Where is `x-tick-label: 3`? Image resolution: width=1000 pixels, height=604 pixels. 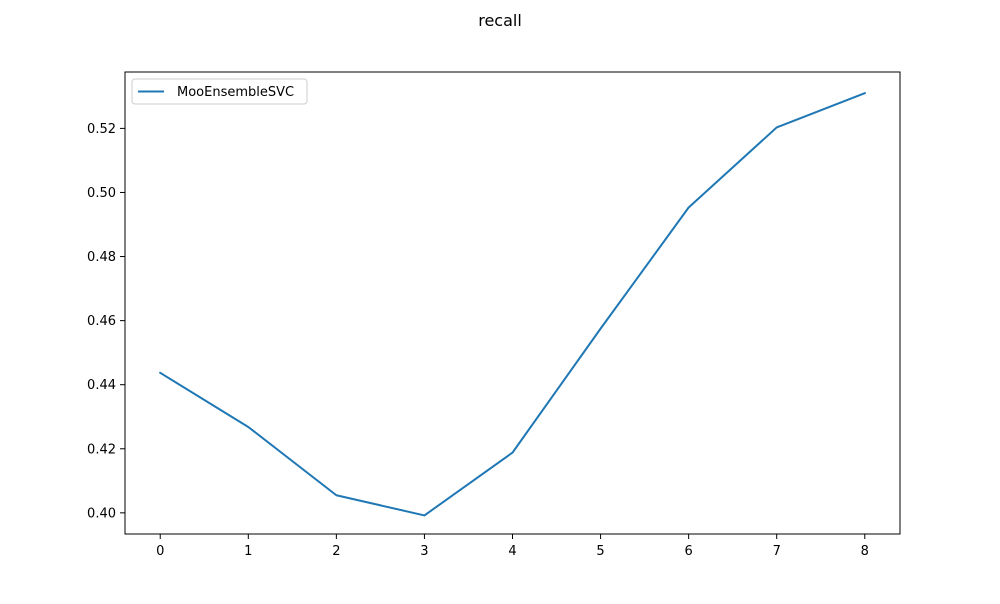 x-tick-label: 3 is located at coordinates (424, 551).